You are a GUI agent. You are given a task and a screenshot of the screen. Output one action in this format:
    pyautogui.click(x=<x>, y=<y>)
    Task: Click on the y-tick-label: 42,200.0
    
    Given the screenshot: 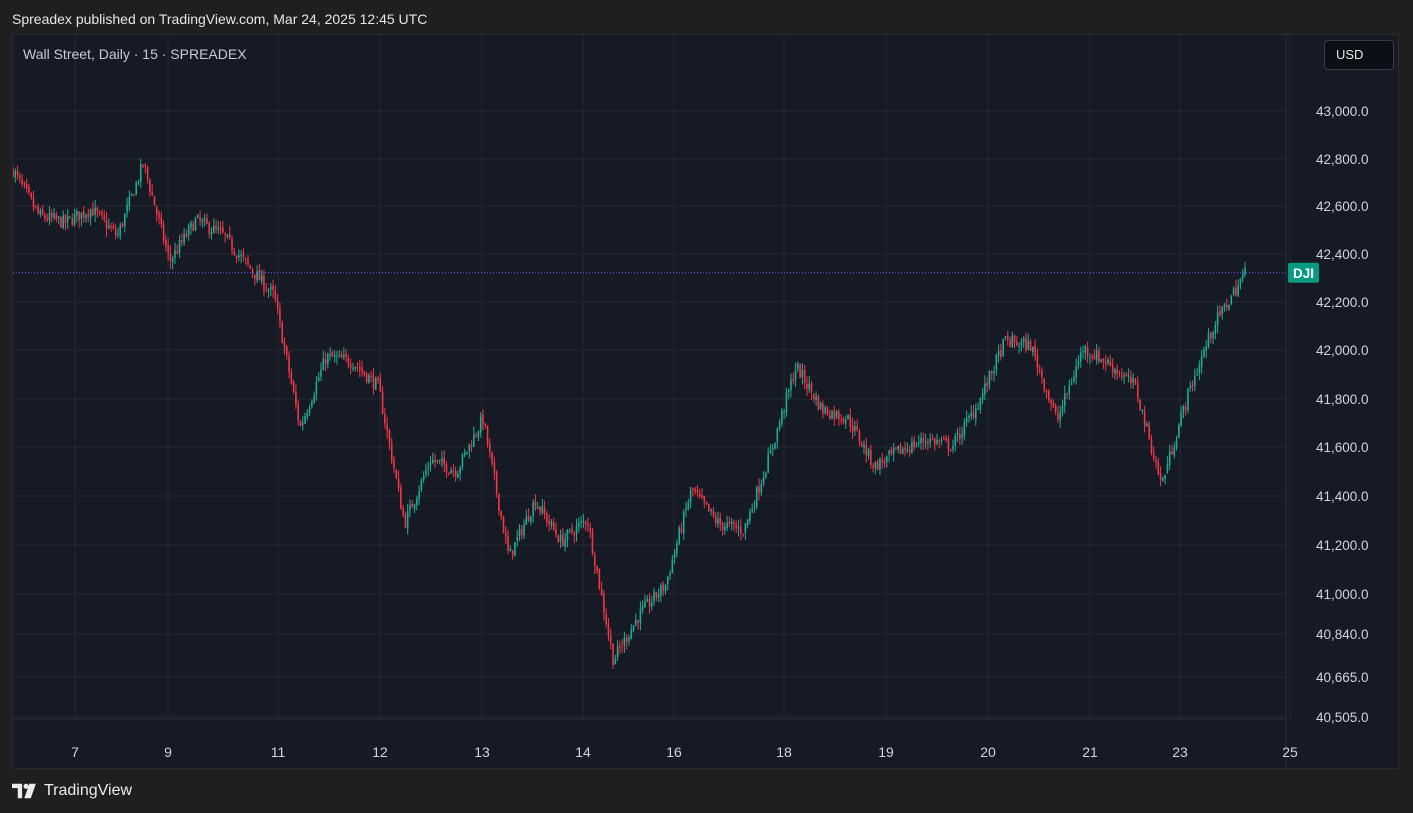 What is the action you would take?
    pyautogui.click(x=1342, y=302)
    